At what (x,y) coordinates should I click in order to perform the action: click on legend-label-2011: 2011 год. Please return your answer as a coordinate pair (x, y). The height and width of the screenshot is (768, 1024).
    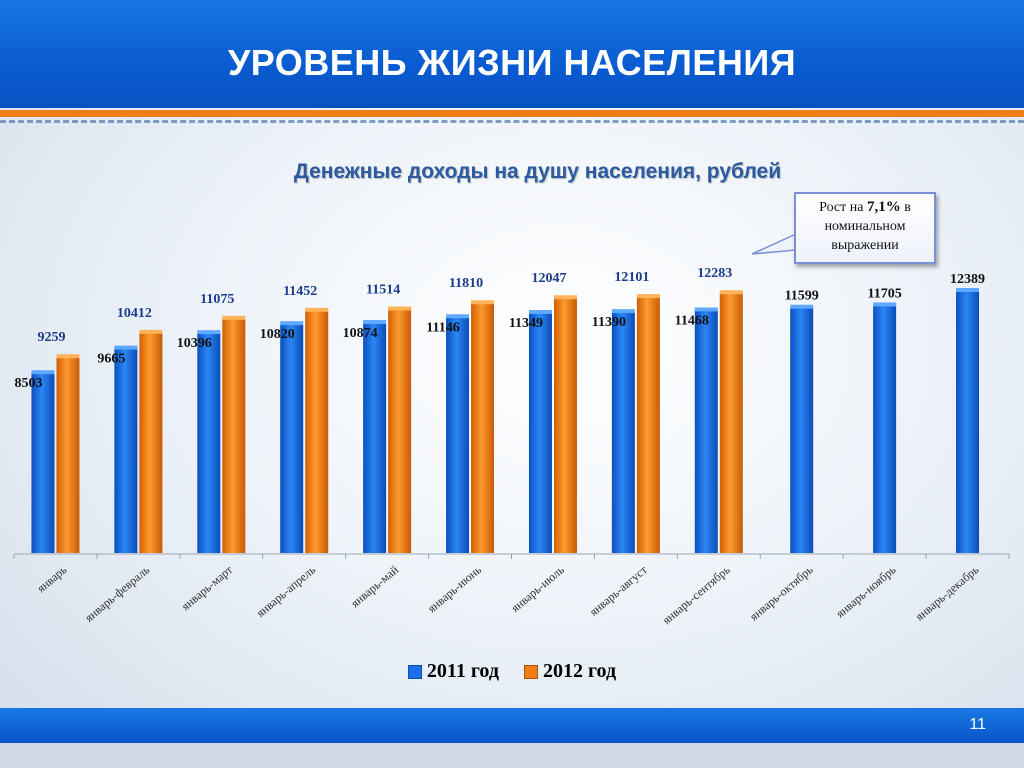
    Looking at the image, I should click on (462, 671).